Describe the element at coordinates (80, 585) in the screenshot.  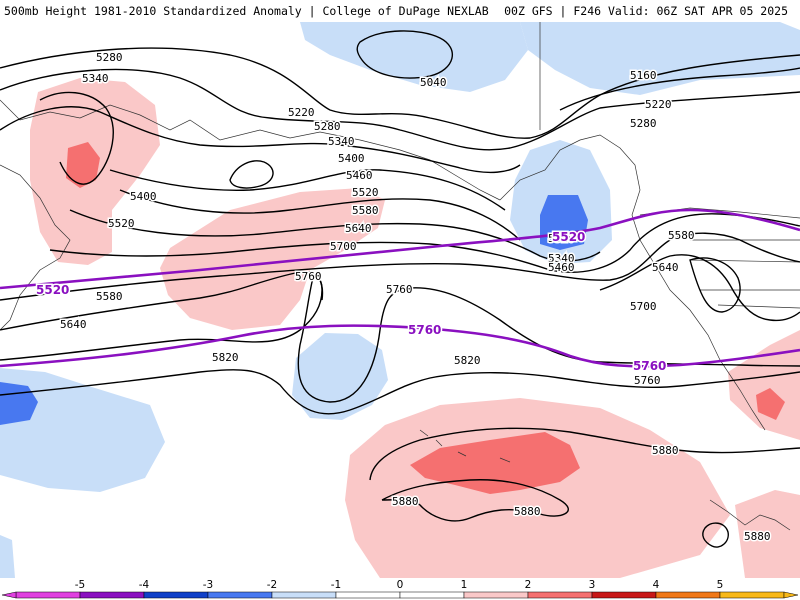
I see `colorbar-tick-label: -5` at that location.